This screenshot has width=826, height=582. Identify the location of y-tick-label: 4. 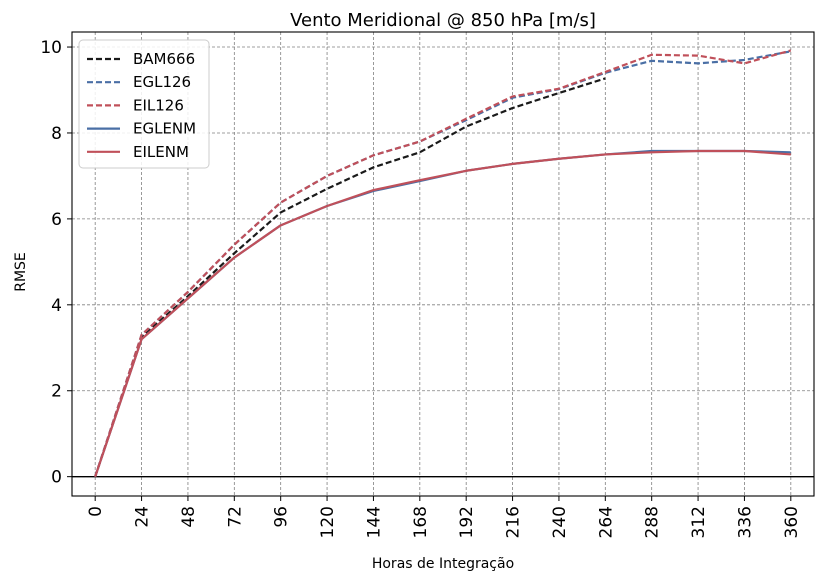
(56, 306).